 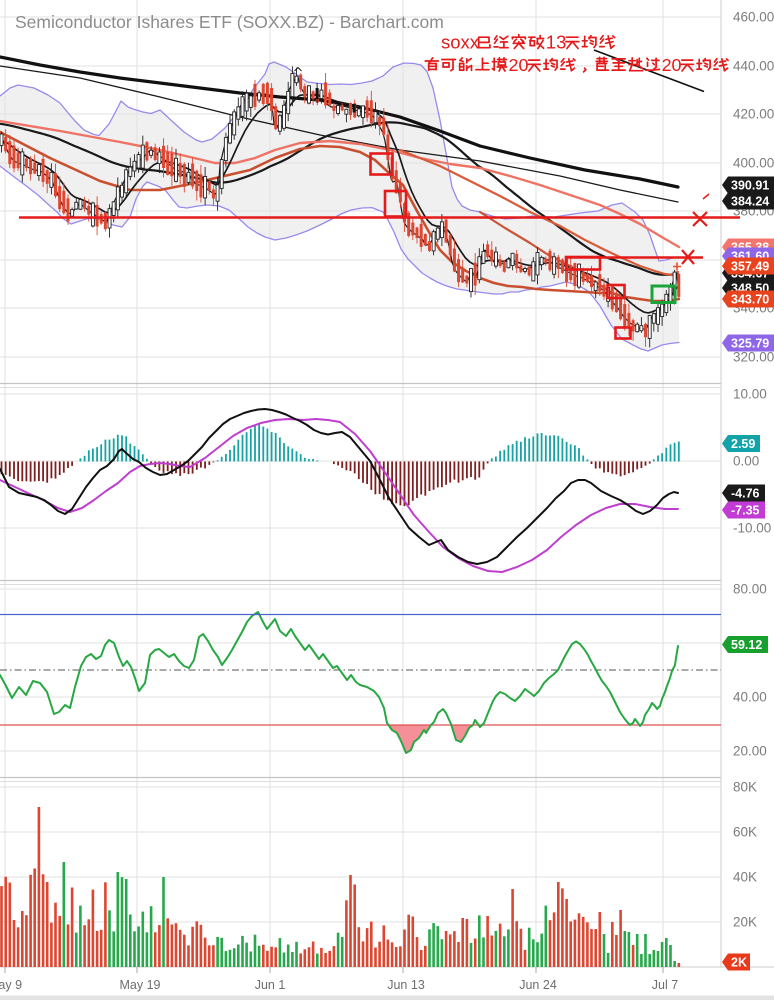 I want to click on svg-text: -10.00, so click(x=752, y=528).